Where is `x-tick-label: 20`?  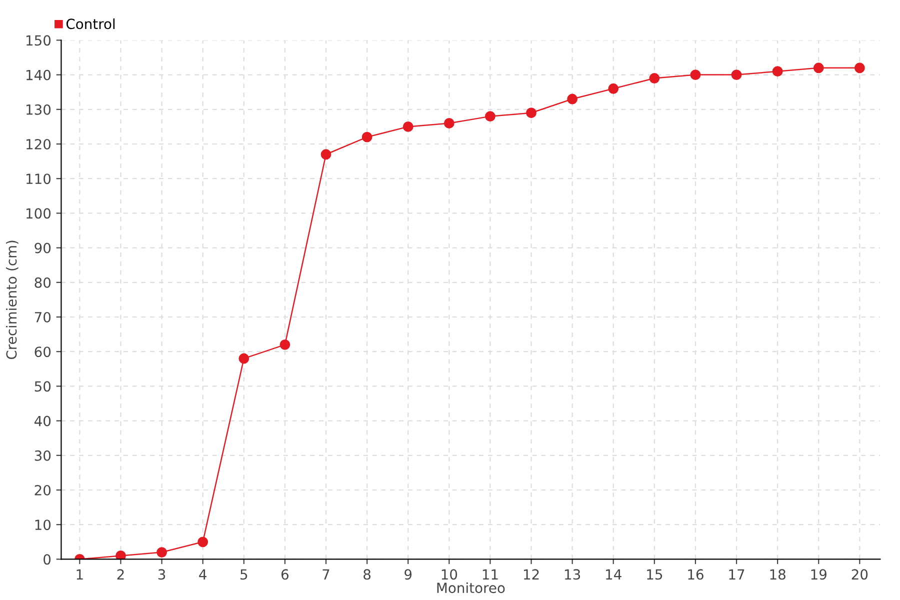
x-tick-label: 20 is located at coordinates (860, 574).